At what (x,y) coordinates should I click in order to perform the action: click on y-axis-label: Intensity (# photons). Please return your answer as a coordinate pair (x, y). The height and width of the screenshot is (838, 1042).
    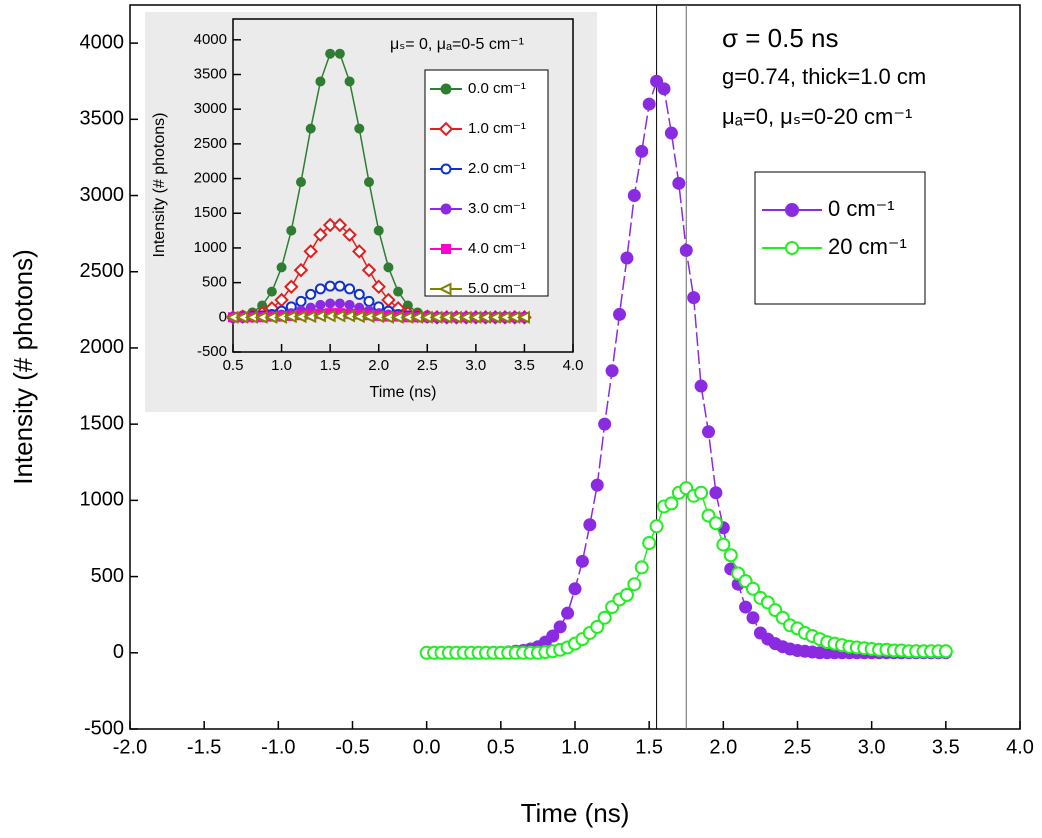
    Looking at the image, I should click on (159, 185).